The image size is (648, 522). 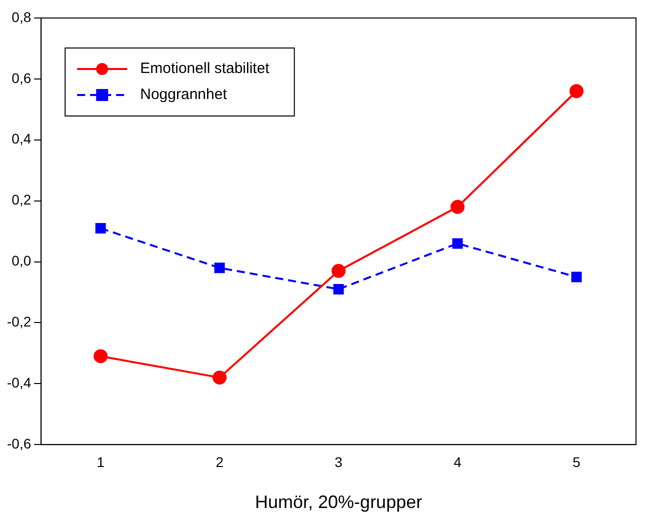 What do you see at coordinates (184, 95) in the screenshot?
I see `legend-label: Noggrannhet` at bounding box center [184, 95].